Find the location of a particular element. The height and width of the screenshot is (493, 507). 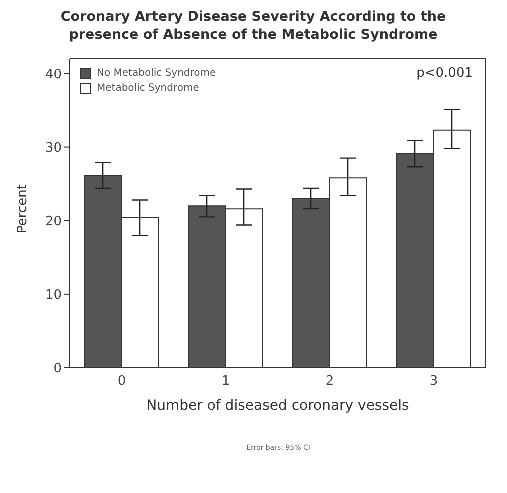

legend-label: Metabolic Syndrome is located at coordinates (148, 89).